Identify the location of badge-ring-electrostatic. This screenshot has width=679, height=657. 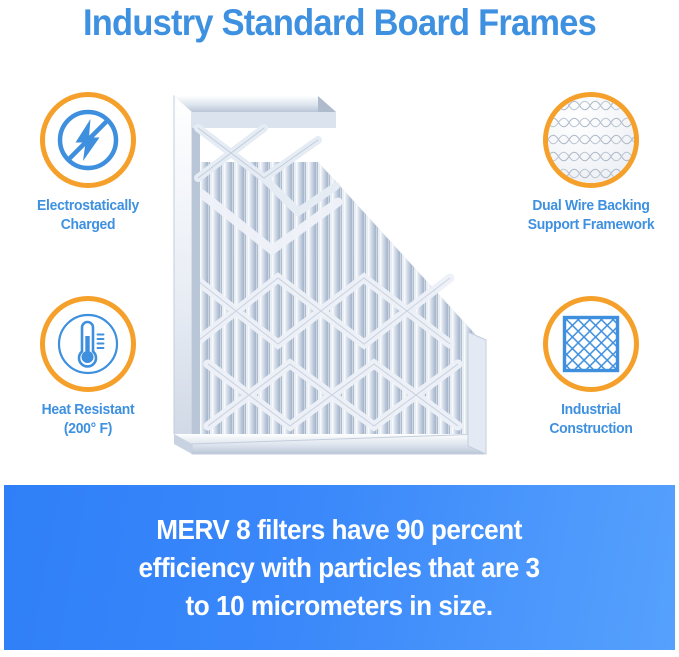
(88, 140).